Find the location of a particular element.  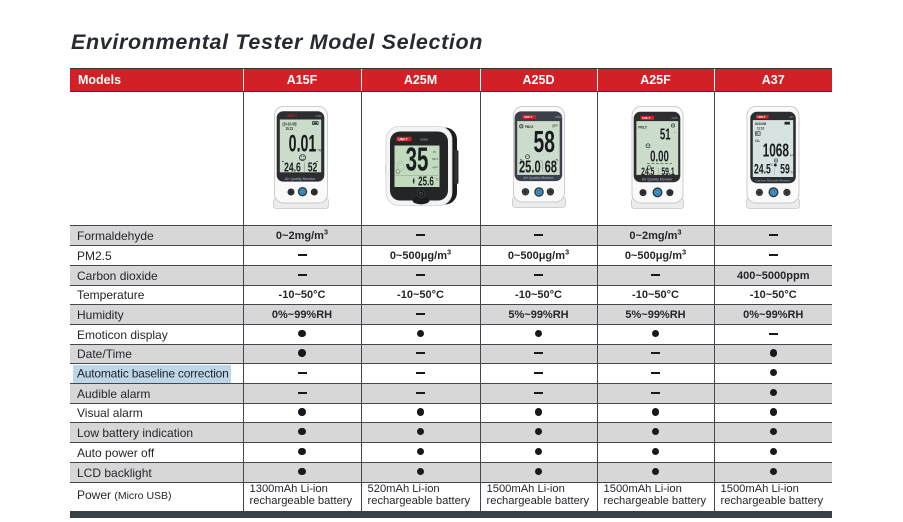

svg-text: 68 is located at coordinates (550, 167).